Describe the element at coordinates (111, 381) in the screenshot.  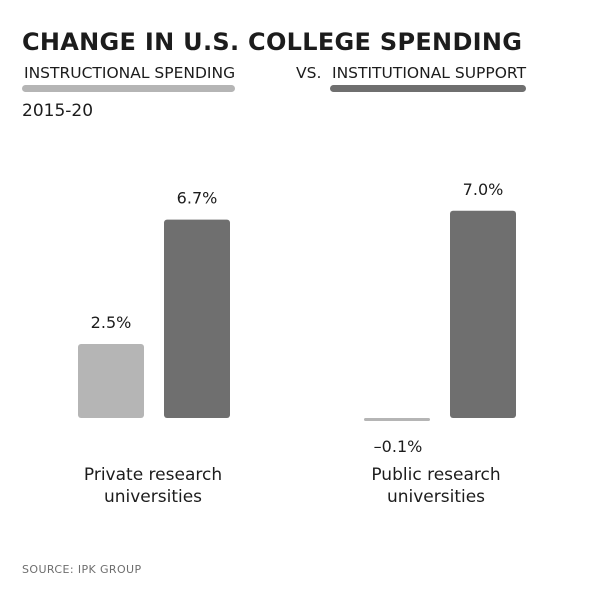
I see `bar-instructional-private` at that location.